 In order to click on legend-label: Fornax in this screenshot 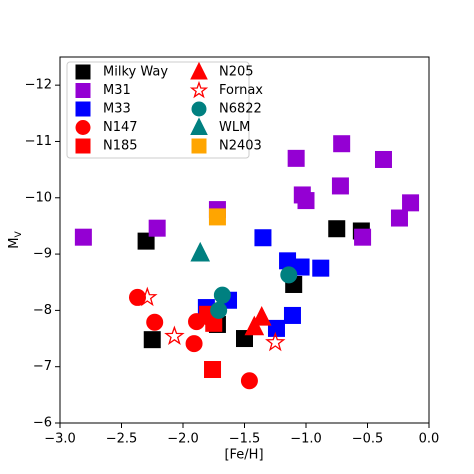, I will do `click(241, 90)`.